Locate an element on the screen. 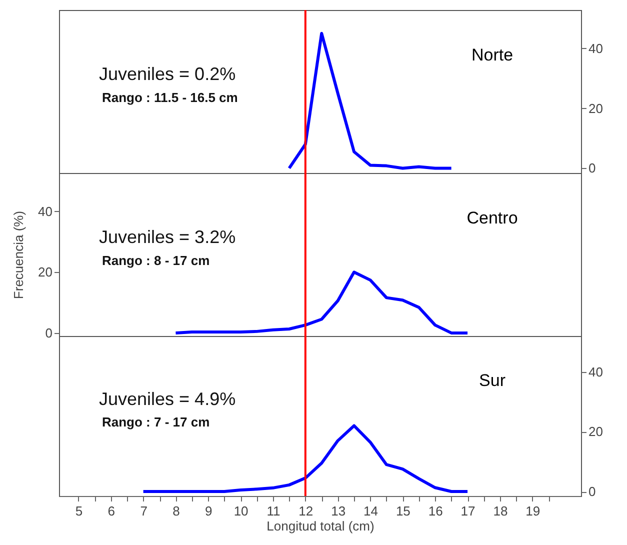 Image resolution: width=627 pixels, height=545 pixels. x-tick-label: 8 is located at coordinates (176, 511).